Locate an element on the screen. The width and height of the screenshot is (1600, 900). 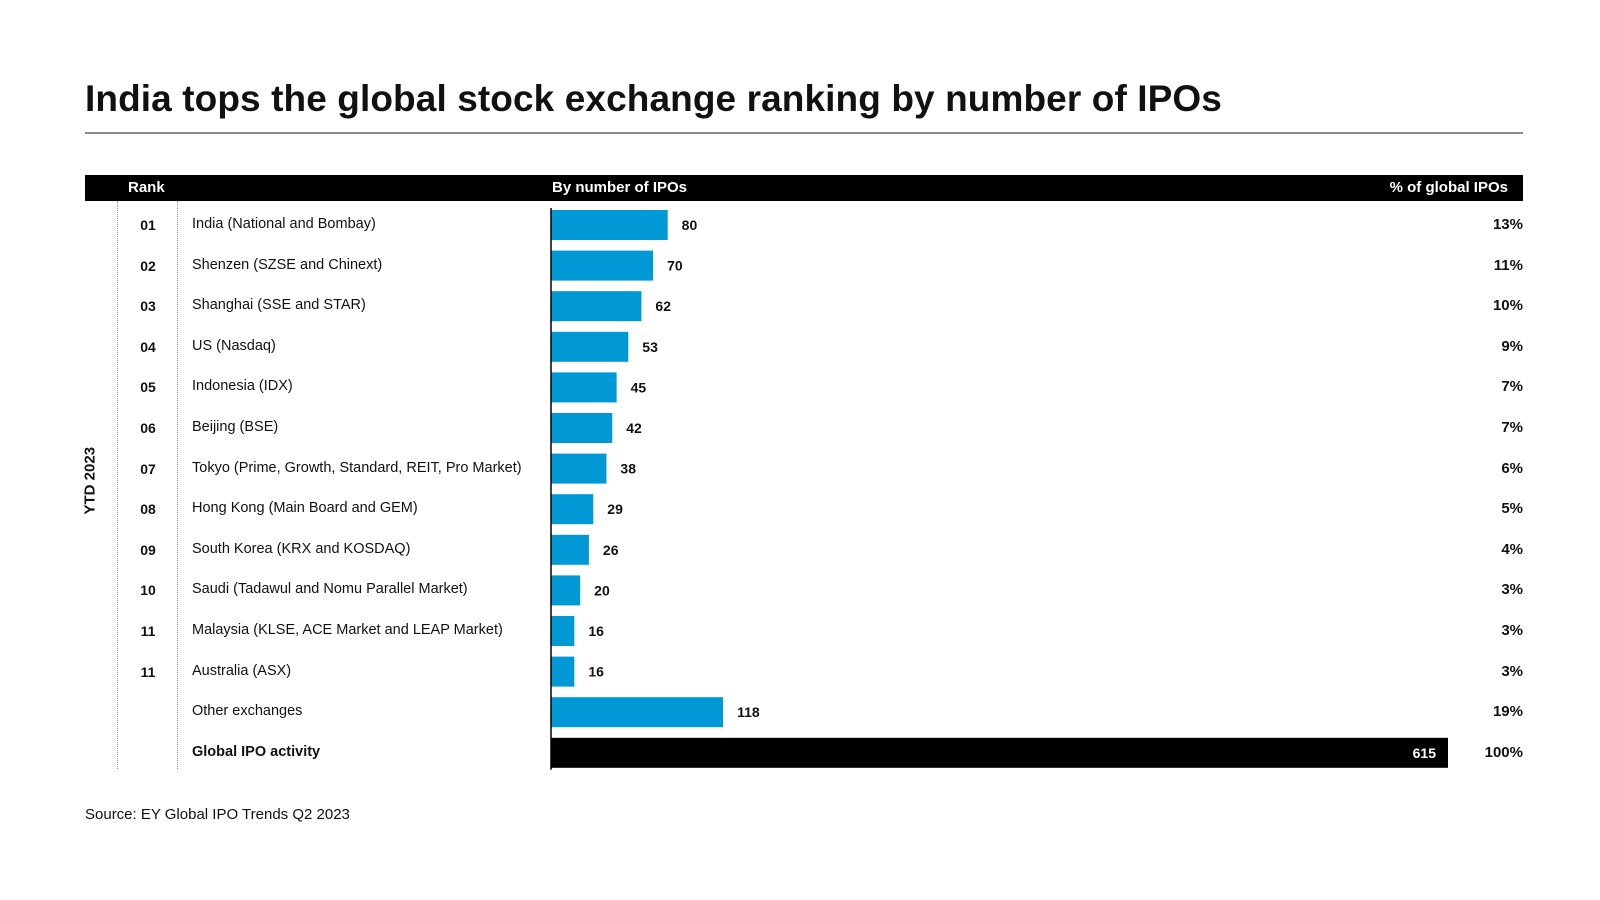
bar-total is located at coordinates (999, 752).